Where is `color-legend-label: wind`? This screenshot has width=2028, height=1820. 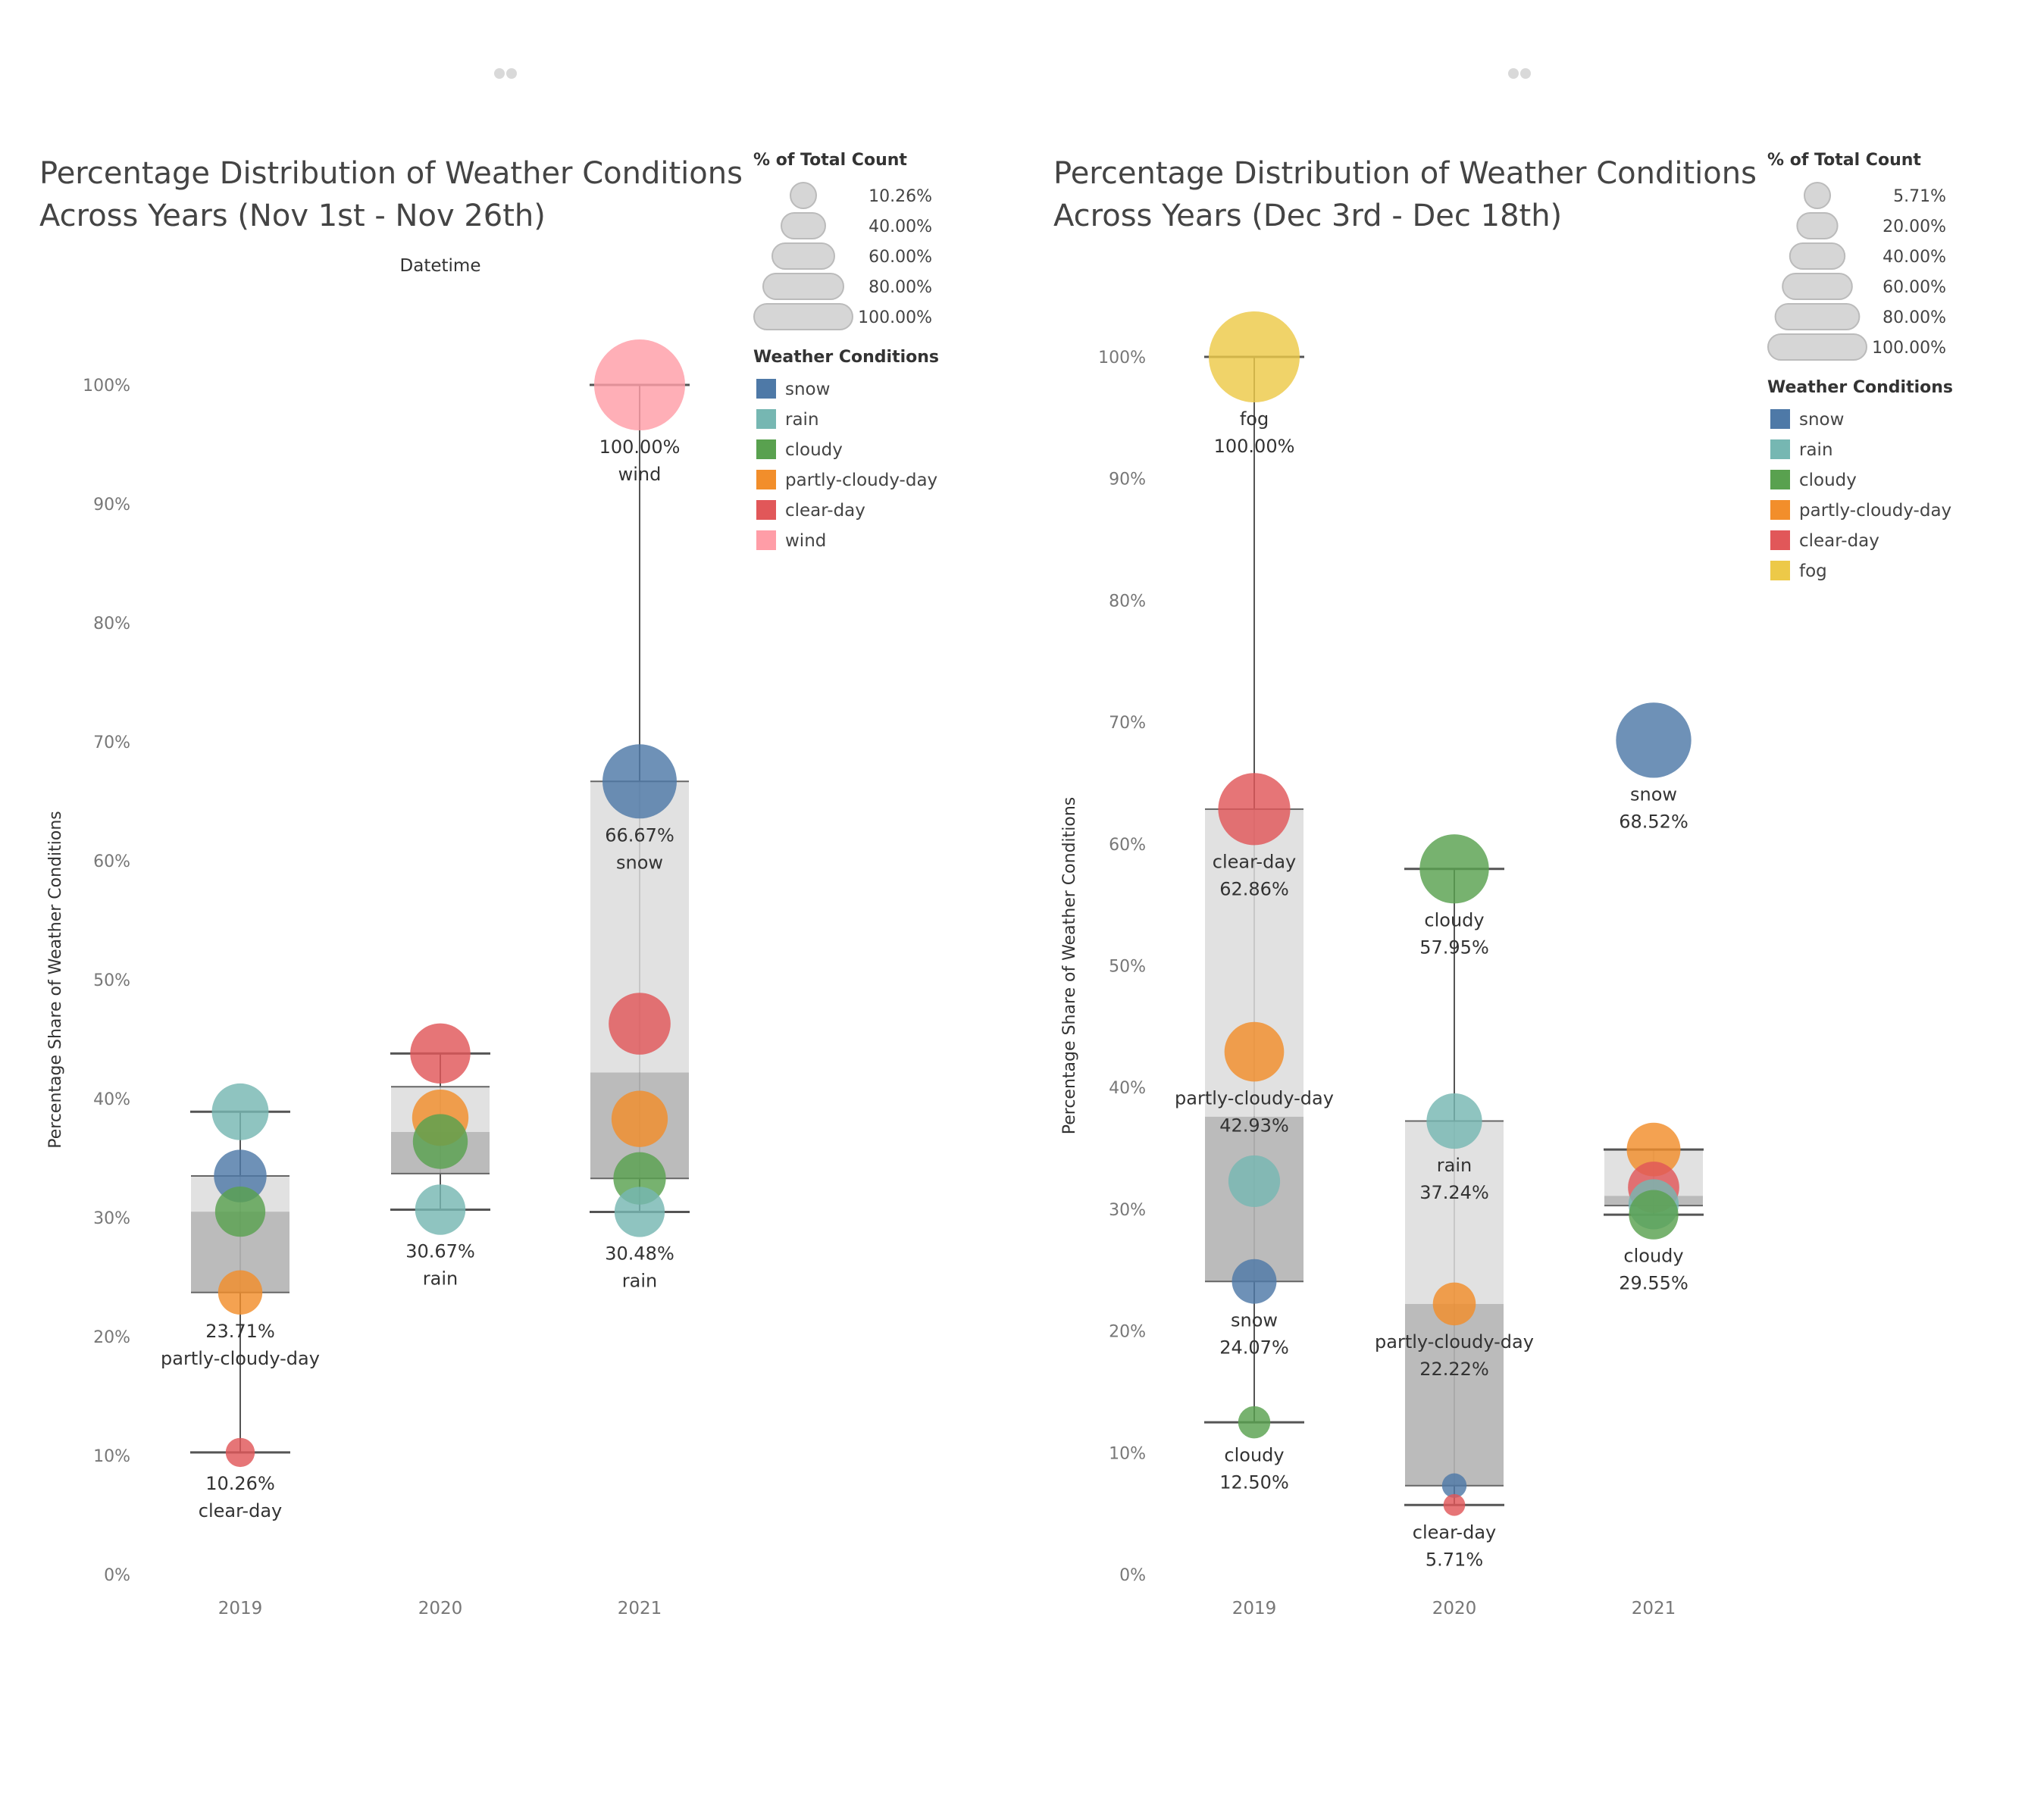
color-legend-label: wind is located at coordinates (805, 541).